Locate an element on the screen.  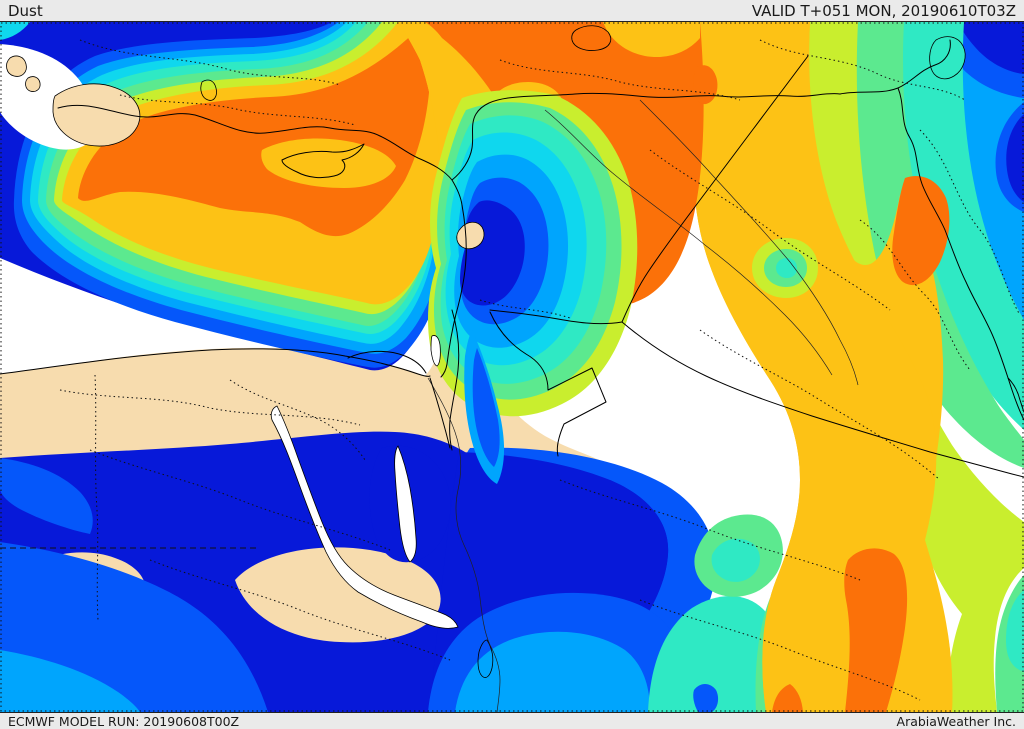
tigris-river is located at coordinates (749, 242).